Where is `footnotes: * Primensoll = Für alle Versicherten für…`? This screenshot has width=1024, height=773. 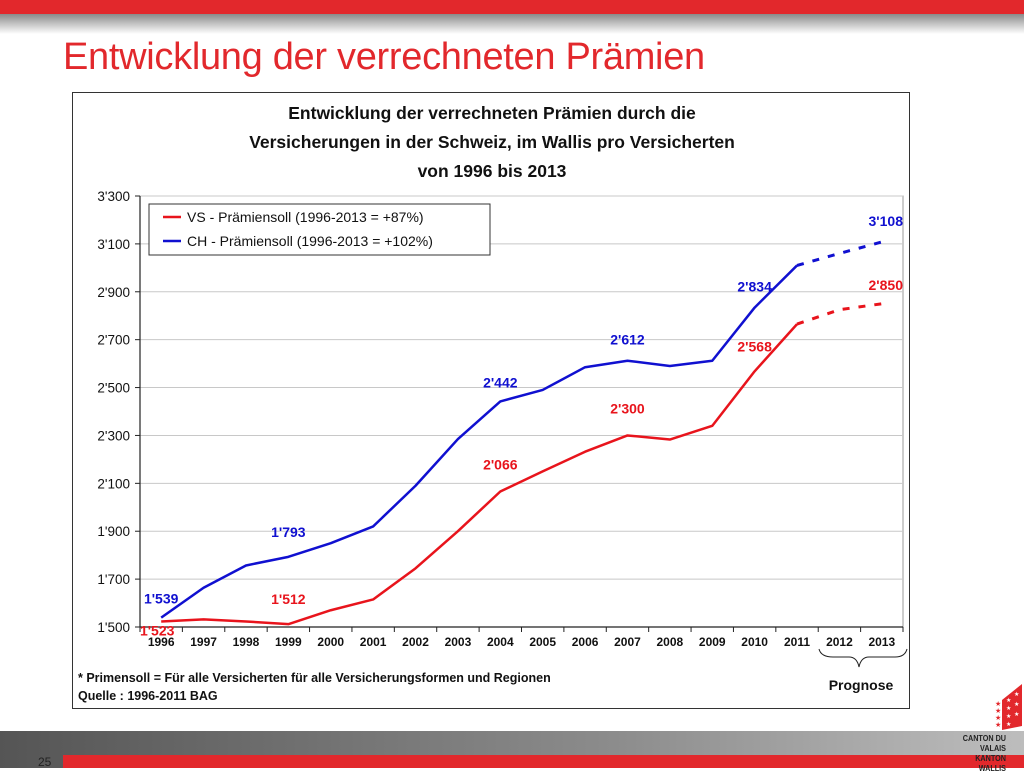 footnotes: * Primensoll = Für alle Versicherten für… is located at coordinates (314, 687).